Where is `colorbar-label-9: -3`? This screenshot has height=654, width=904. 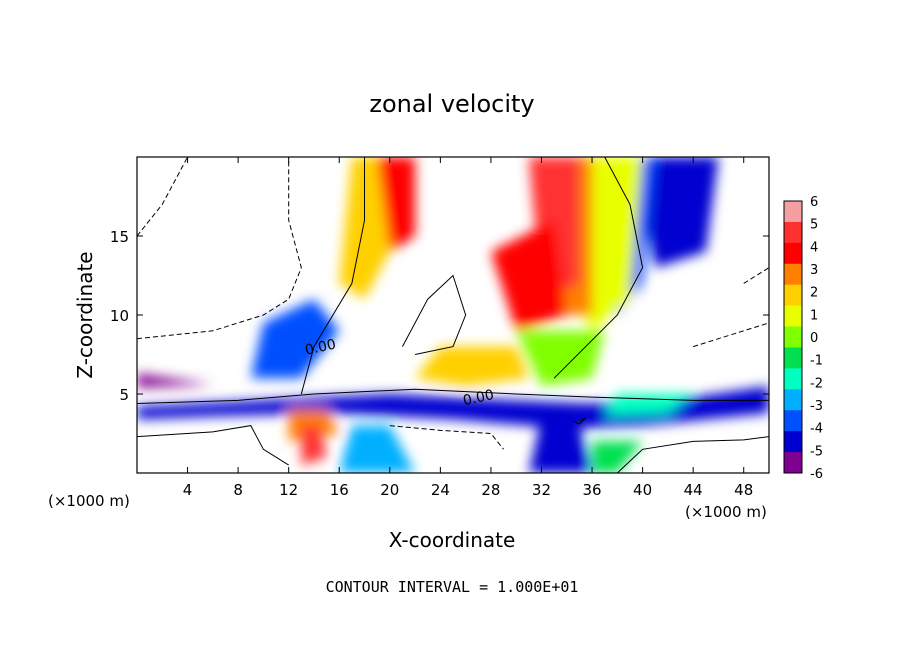
colorbar-label-9: -3 is located at coordinates (816, 406).